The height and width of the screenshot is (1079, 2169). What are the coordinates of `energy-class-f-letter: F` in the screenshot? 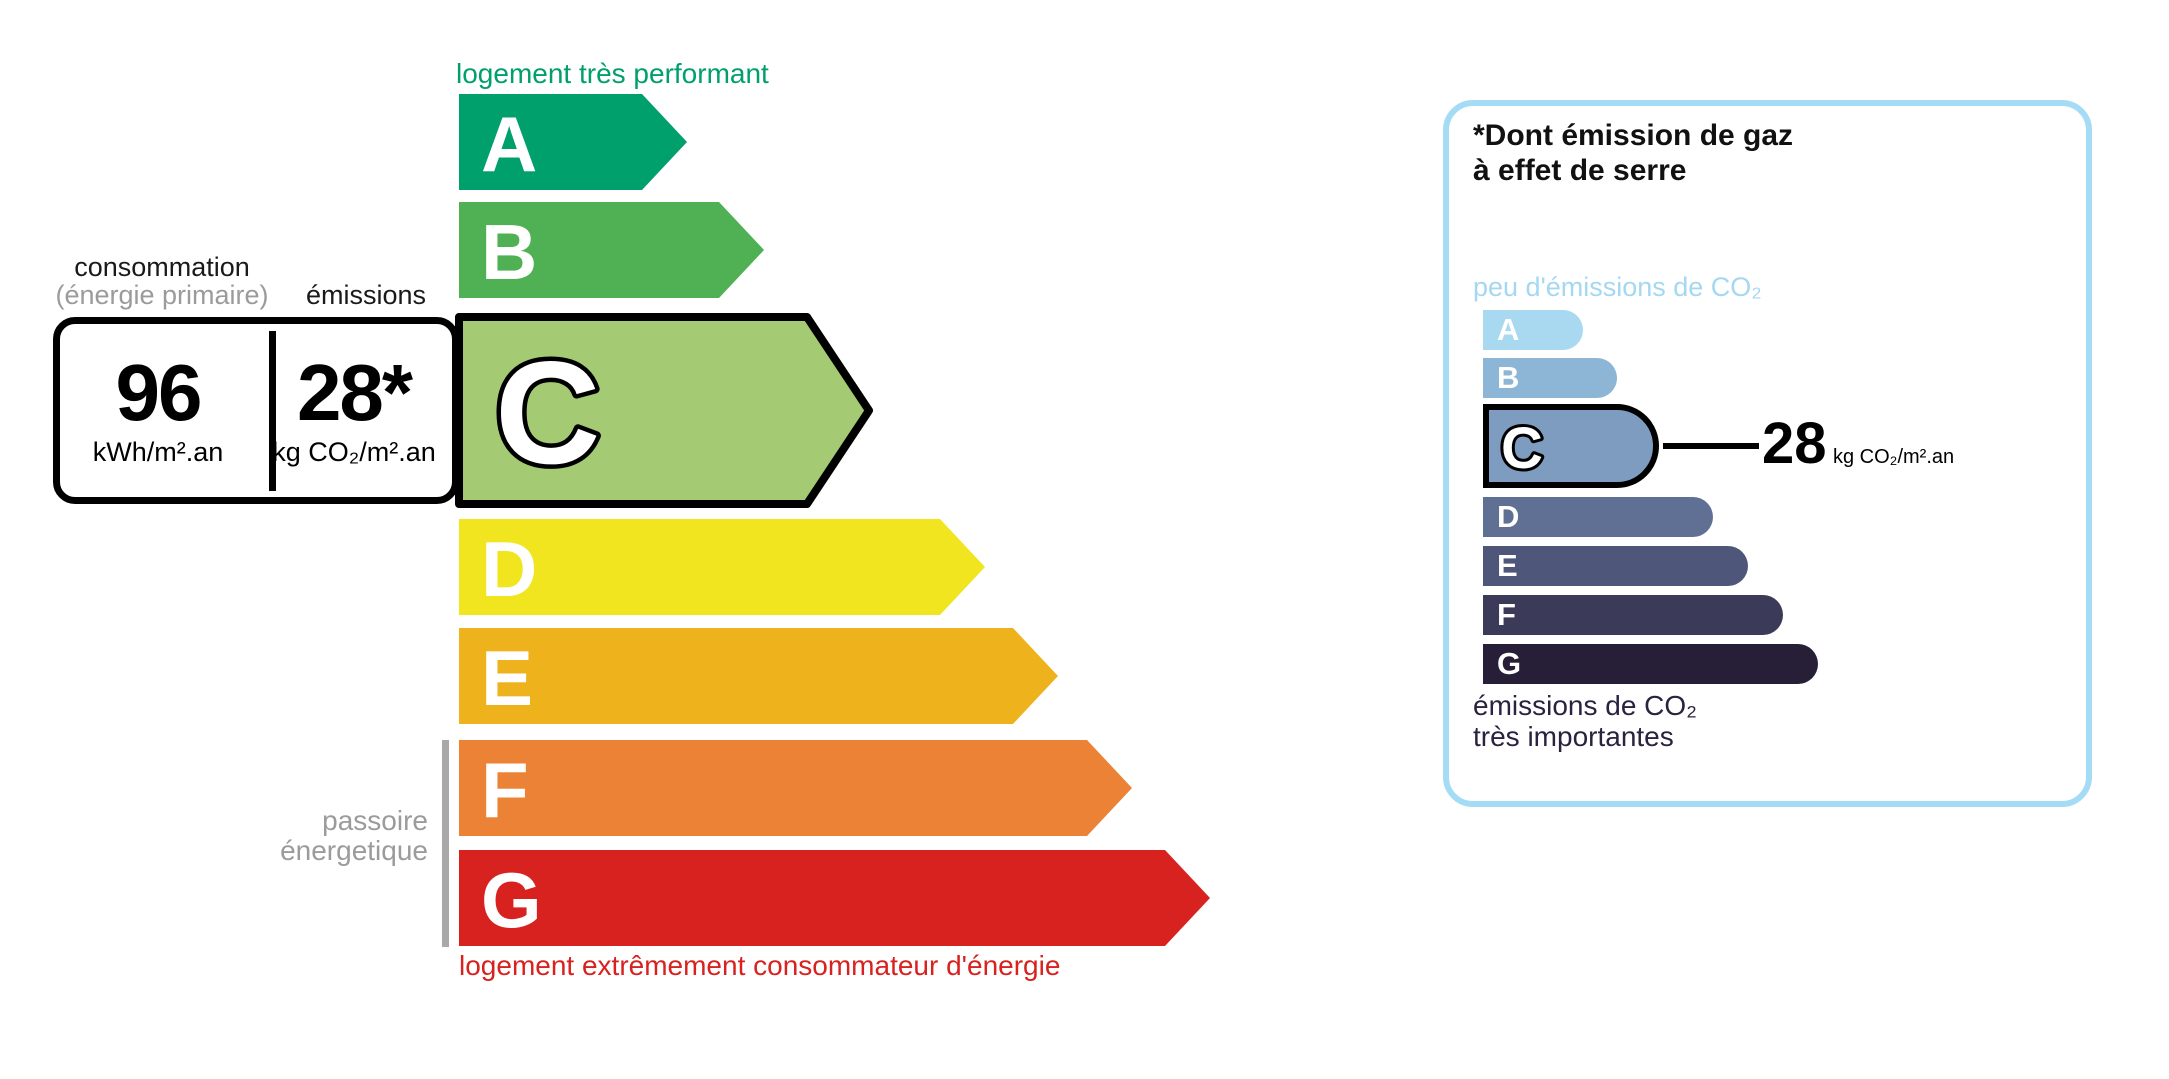 It's located at (505, 790).